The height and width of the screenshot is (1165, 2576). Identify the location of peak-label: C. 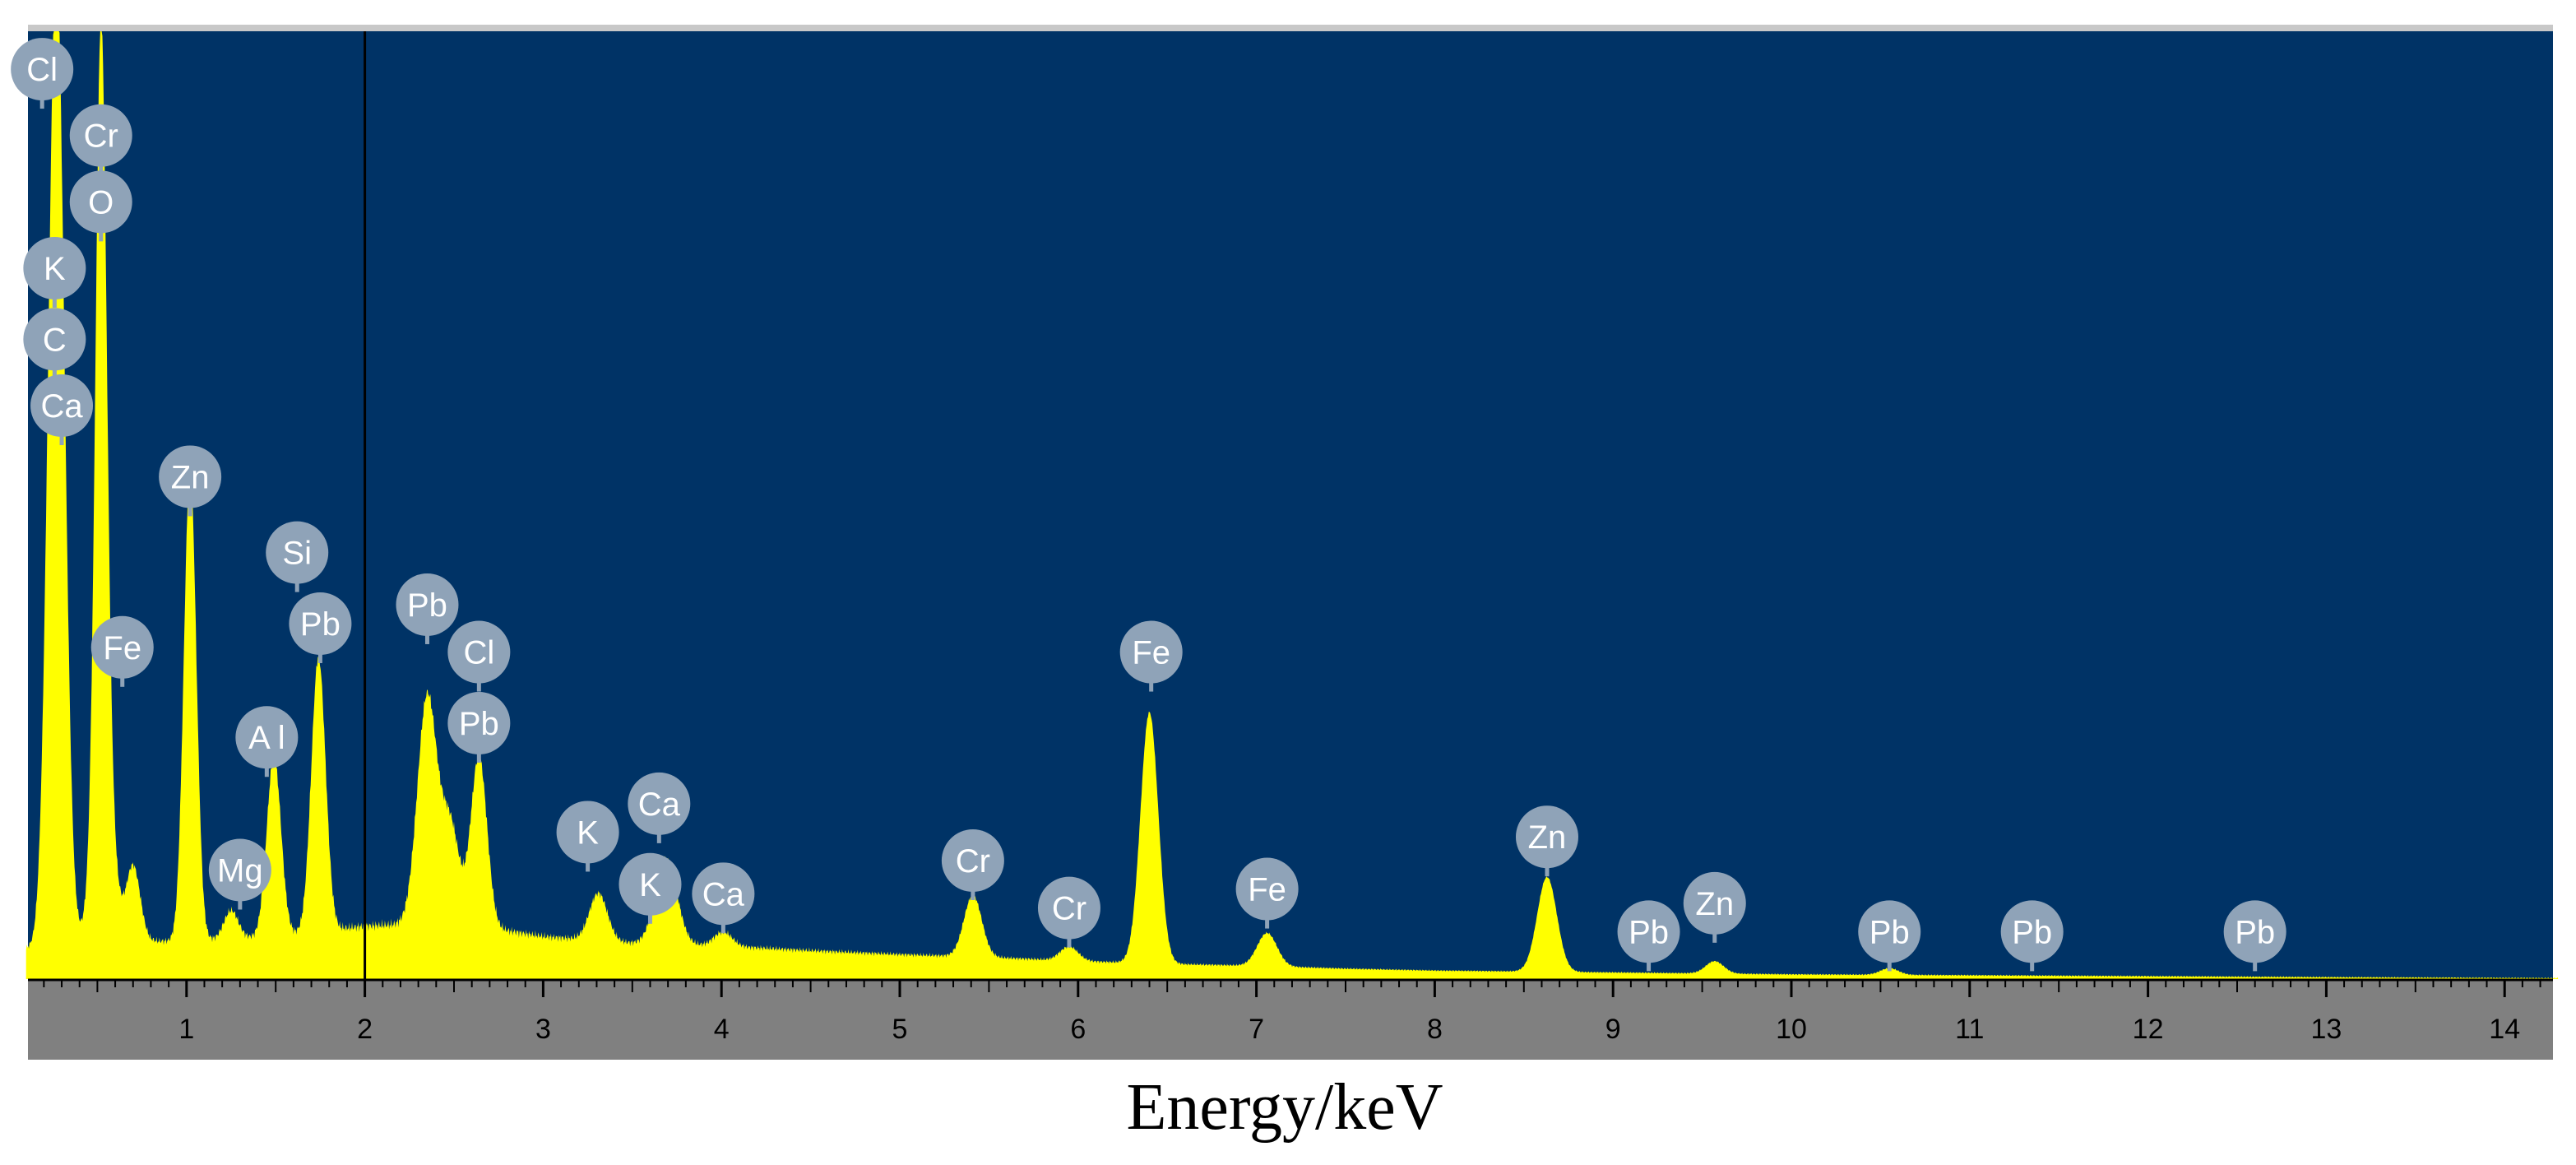
(55, 343).